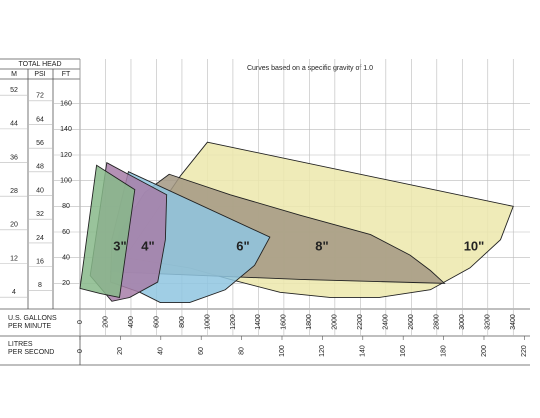 This screenshot has width=540, height=418. What do you see at coordinates (66, 129) in the screenshot?
I see `y-tick-label: 140` at bounding box center [66, 129].